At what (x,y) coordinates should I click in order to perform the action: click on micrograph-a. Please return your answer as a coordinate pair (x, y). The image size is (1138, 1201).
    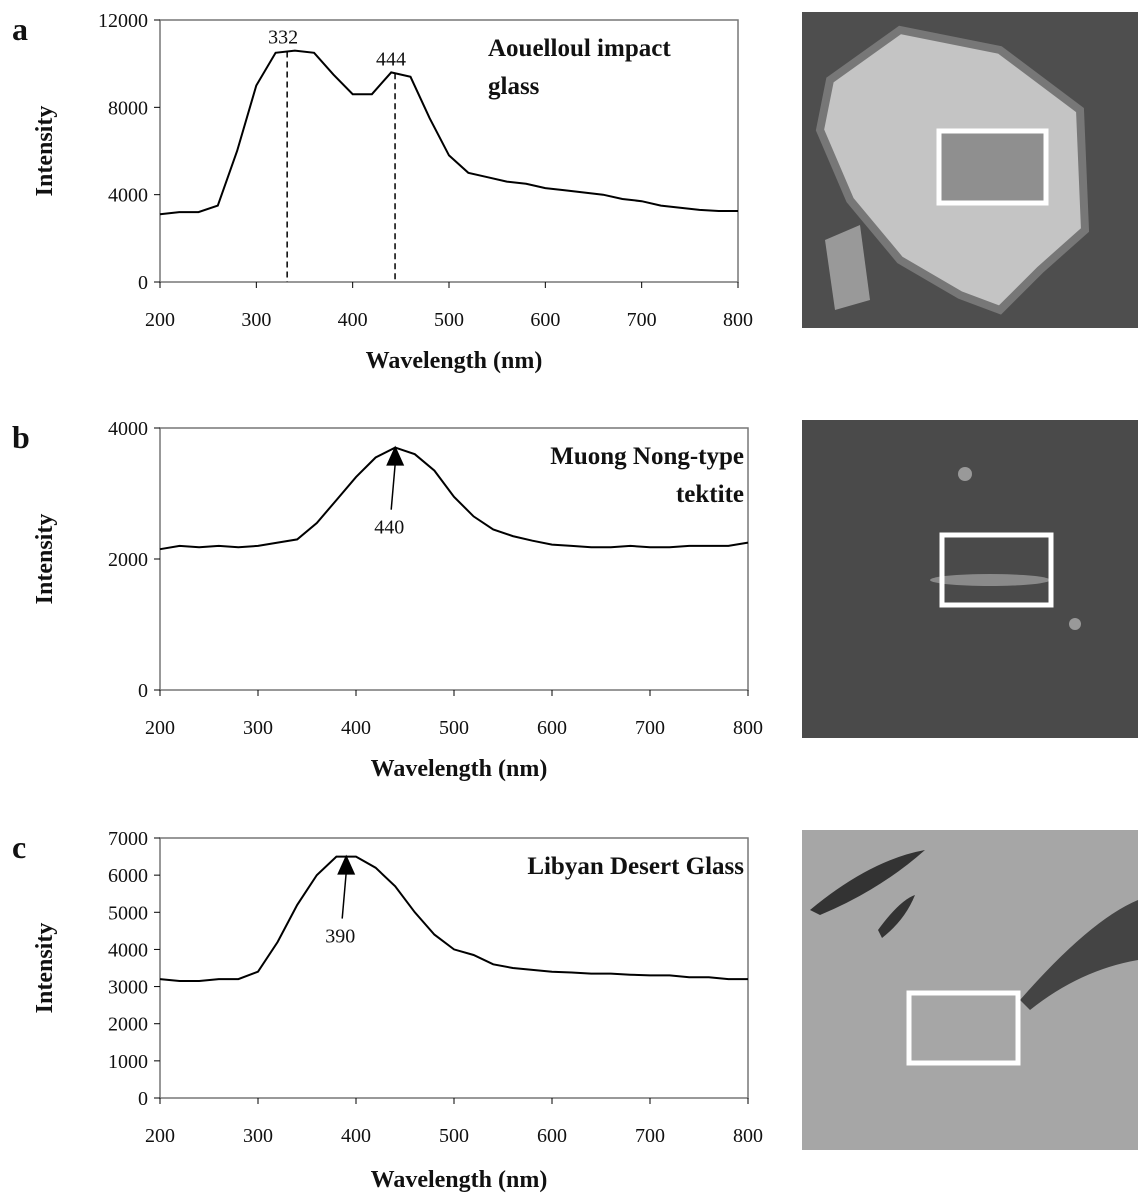
    Looking at the image, I should click on (970, 170).